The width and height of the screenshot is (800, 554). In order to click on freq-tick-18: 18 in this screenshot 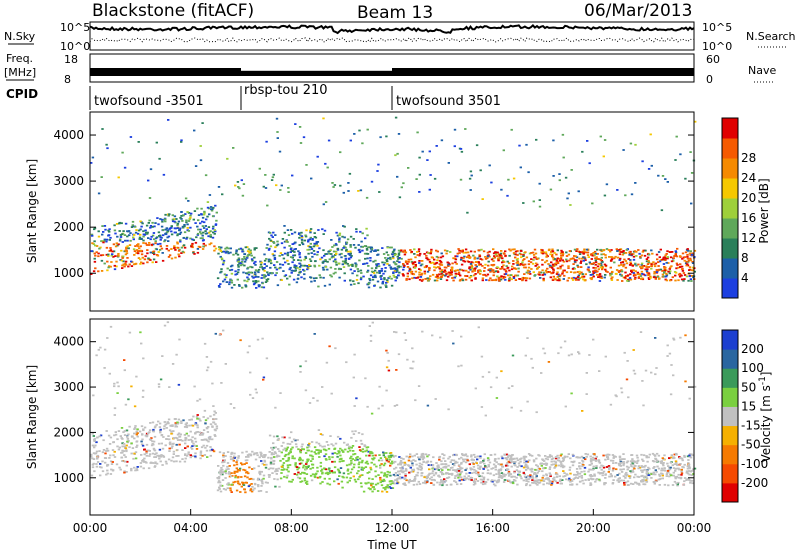, I will do `click(71, 59)`.